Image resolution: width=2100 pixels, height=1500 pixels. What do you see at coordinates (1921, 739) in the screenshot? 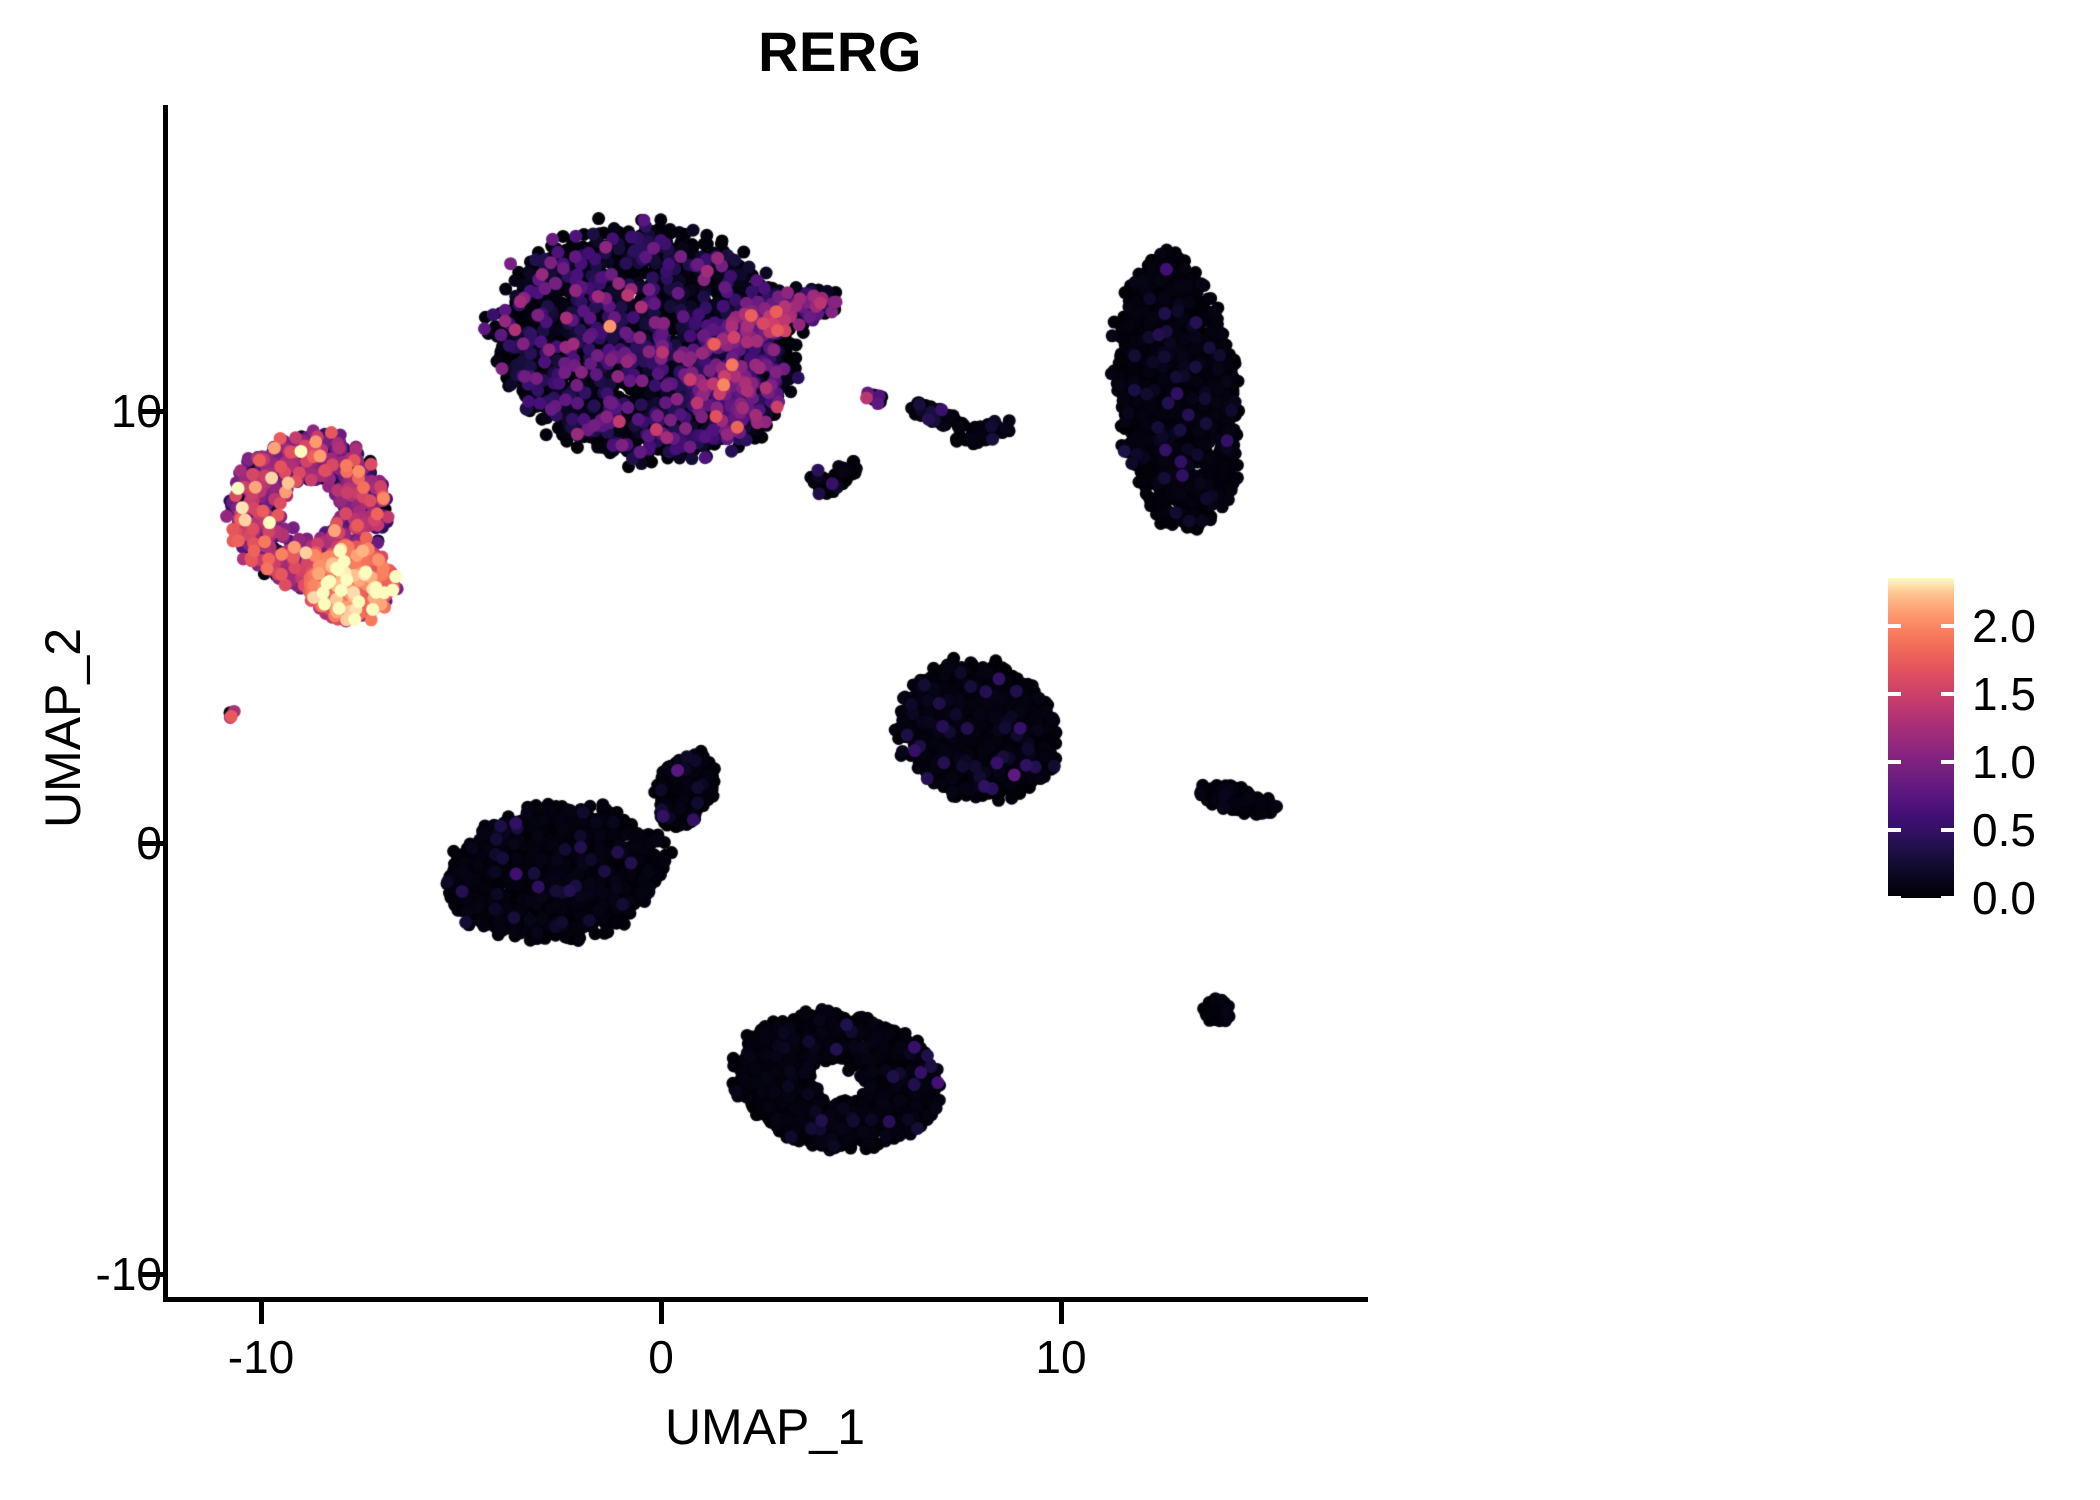
I see `colorbar-gradient` at bounding box center [1921, 739].